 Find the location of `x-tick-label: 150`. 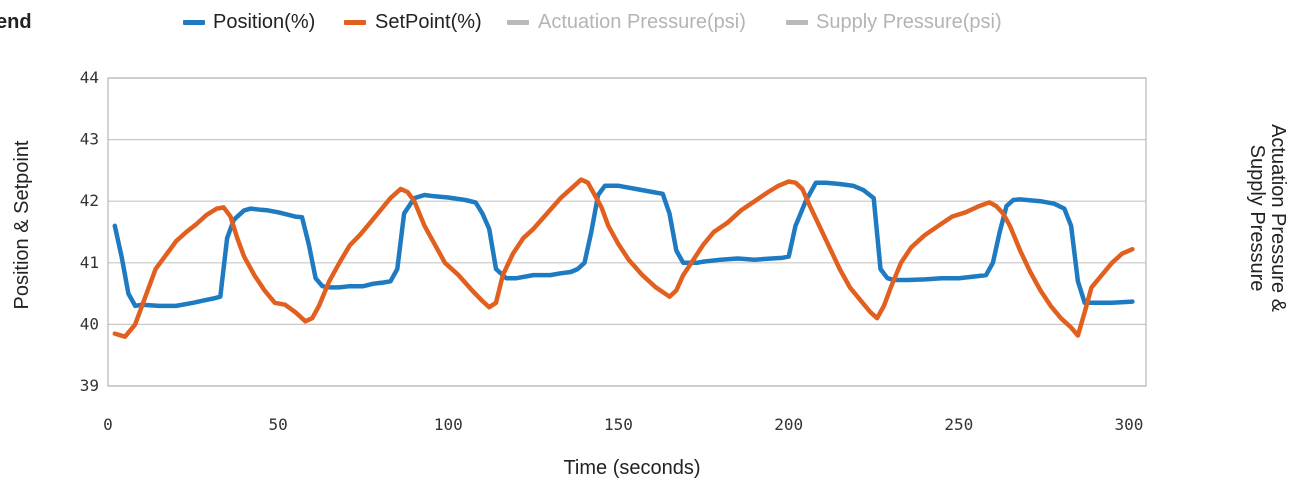

x-tick-label: 150 is located at coordinates (618, 424).